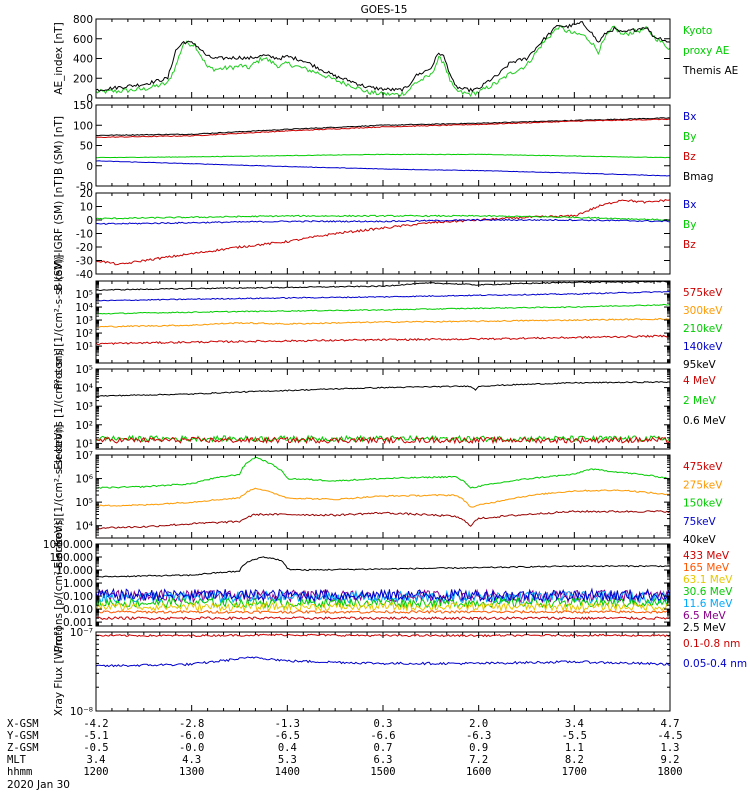  What do you see at coordinates (383, 389) in the screenshot?
I see `series-0-6-mev` at bounding box center [383, 389].